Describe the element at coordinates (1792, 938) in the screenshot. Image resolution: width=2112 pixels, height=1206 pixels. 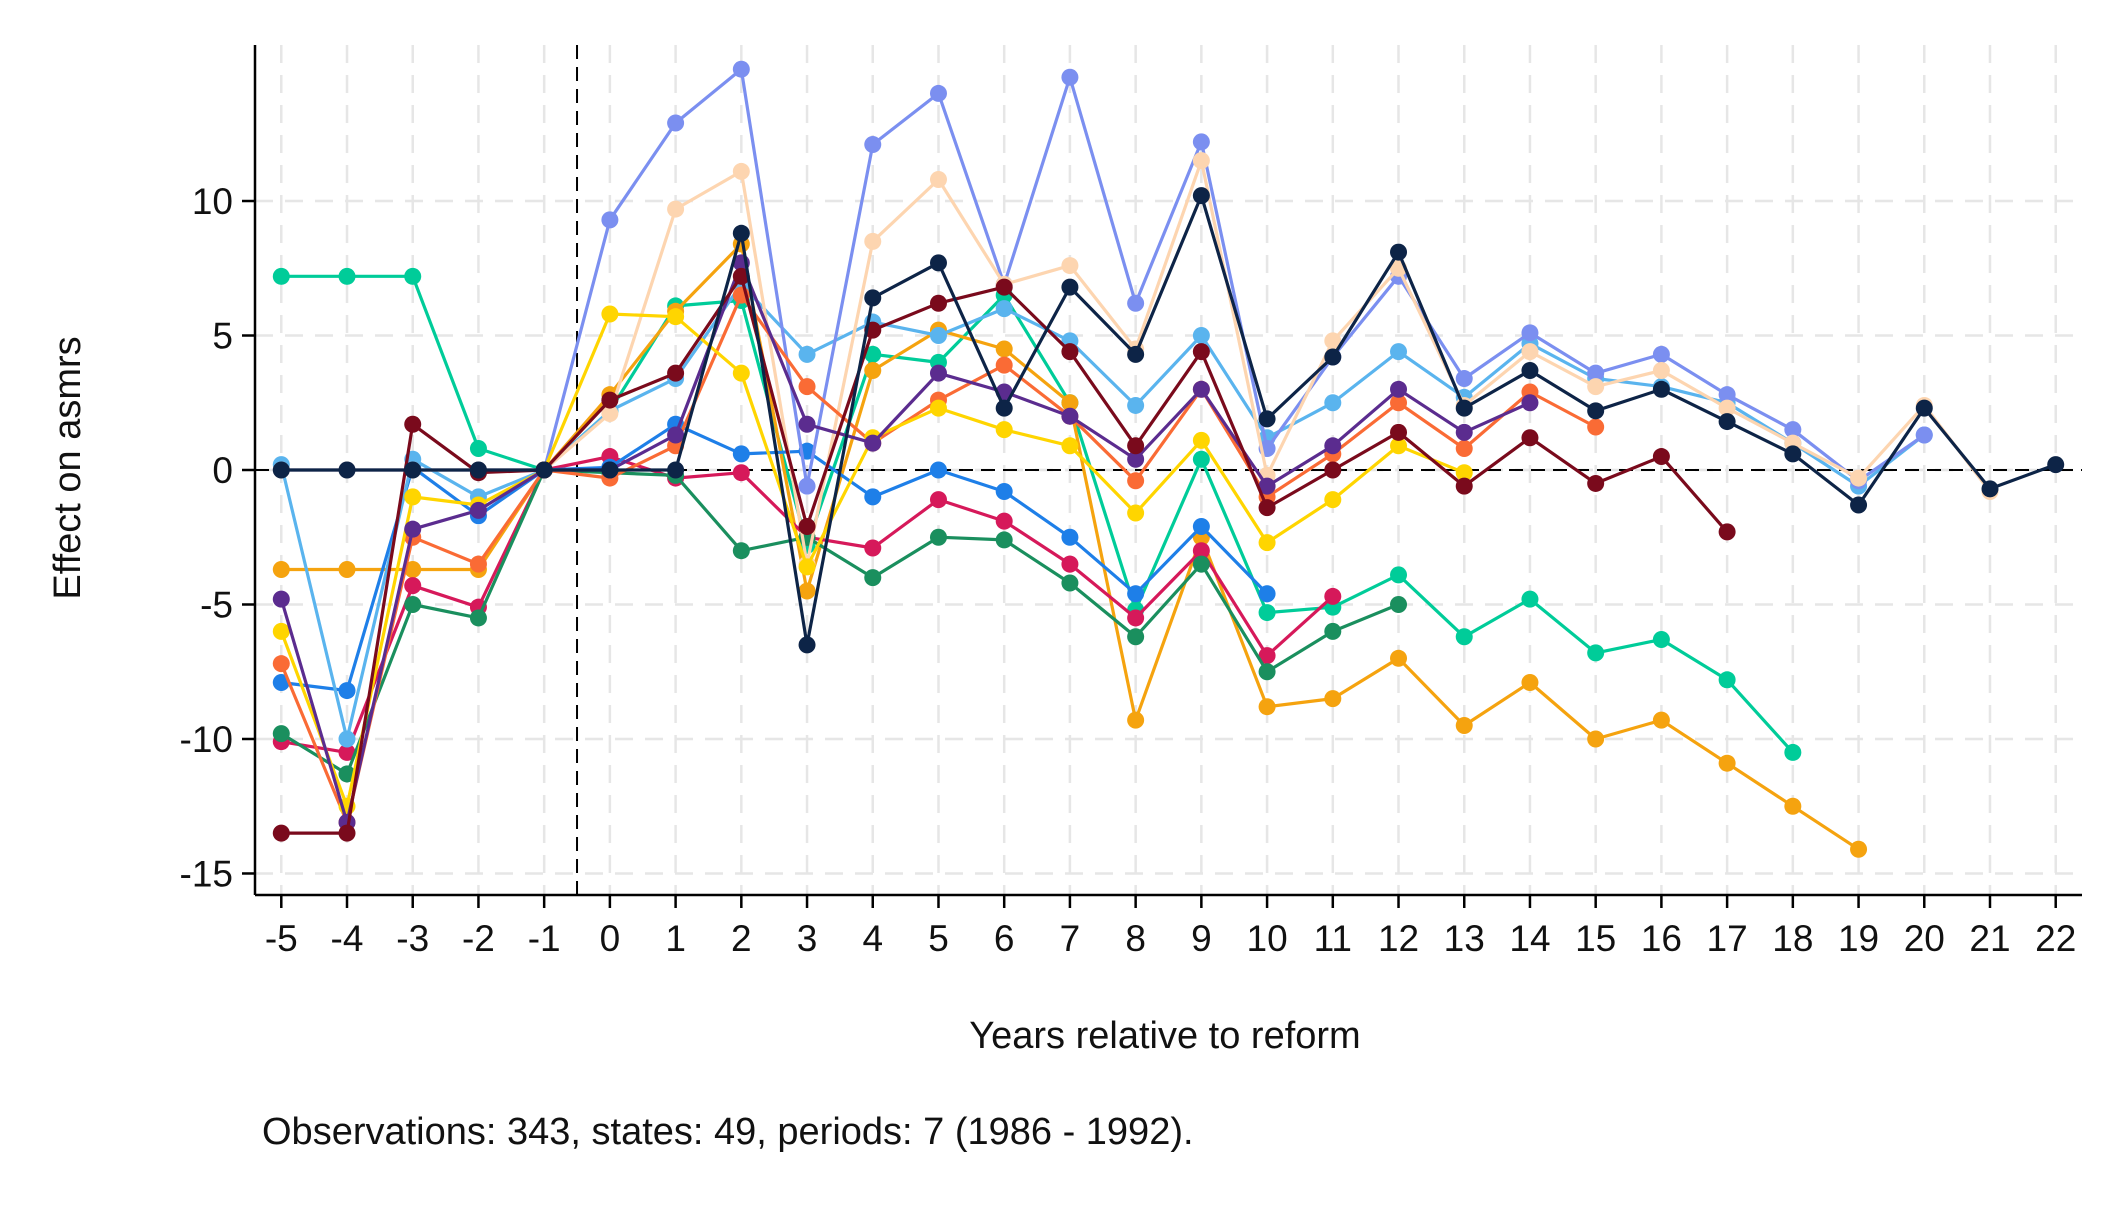
I see `x-tick-label: 18` at that location.